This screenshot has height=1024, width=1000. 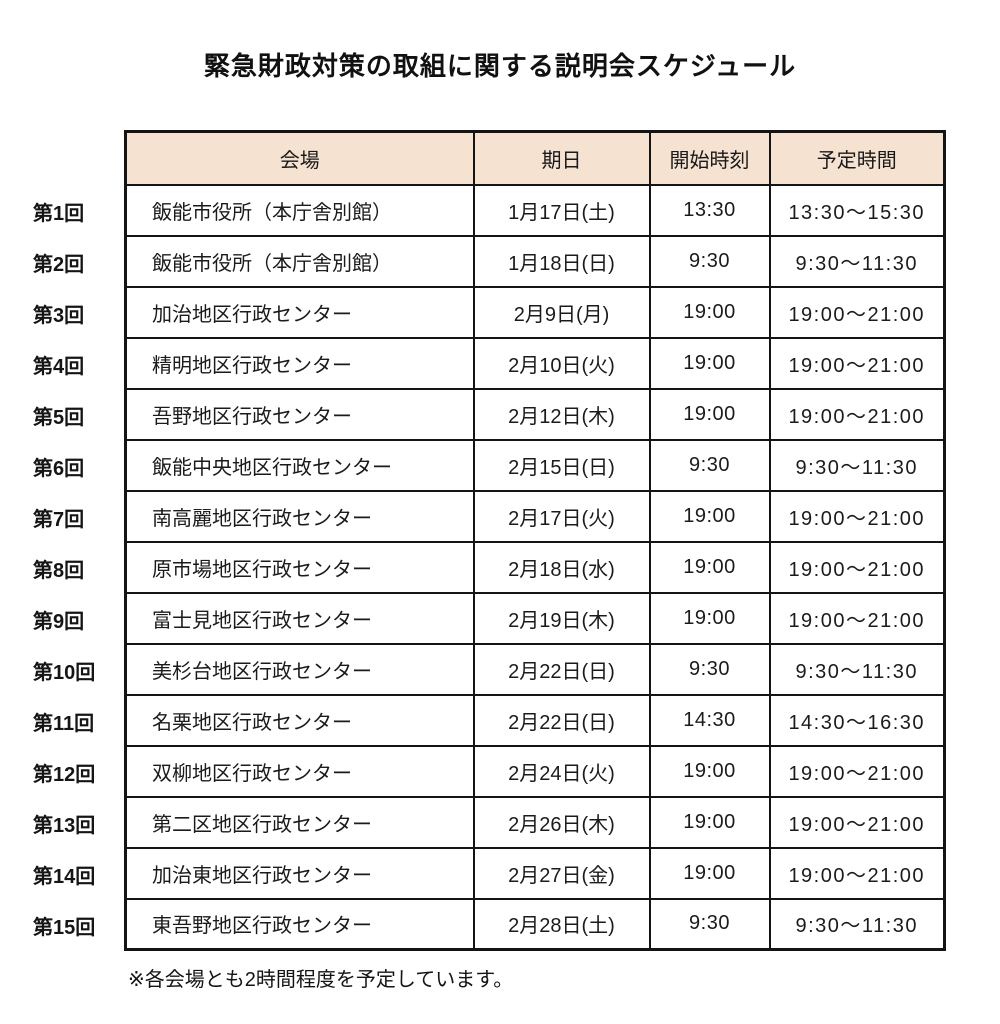 What do you see at coordinates (299, 516) in the screenshot?
I see `venue-cell: 南高麗地区行政センター` at bounding box center [299, 516].